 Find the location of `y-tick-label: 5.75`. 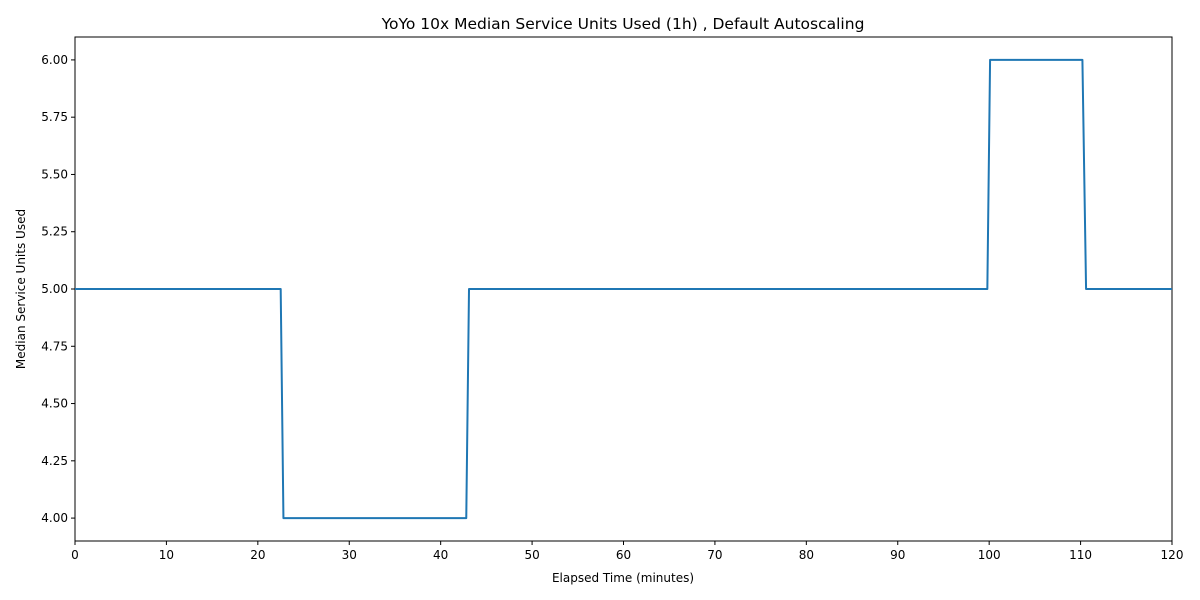

y-tick-label: 5.75 is located at coordinates (54, 117).